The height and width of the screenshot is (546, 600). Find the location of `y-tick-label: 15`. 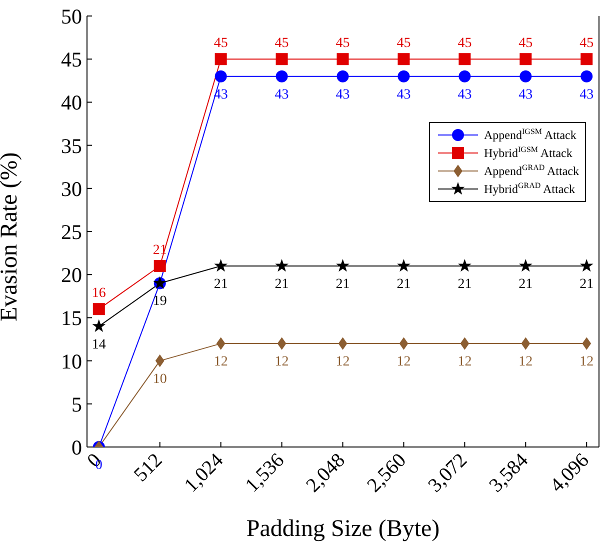

y-tick-label: 15 is located at coordinates (71, 318).